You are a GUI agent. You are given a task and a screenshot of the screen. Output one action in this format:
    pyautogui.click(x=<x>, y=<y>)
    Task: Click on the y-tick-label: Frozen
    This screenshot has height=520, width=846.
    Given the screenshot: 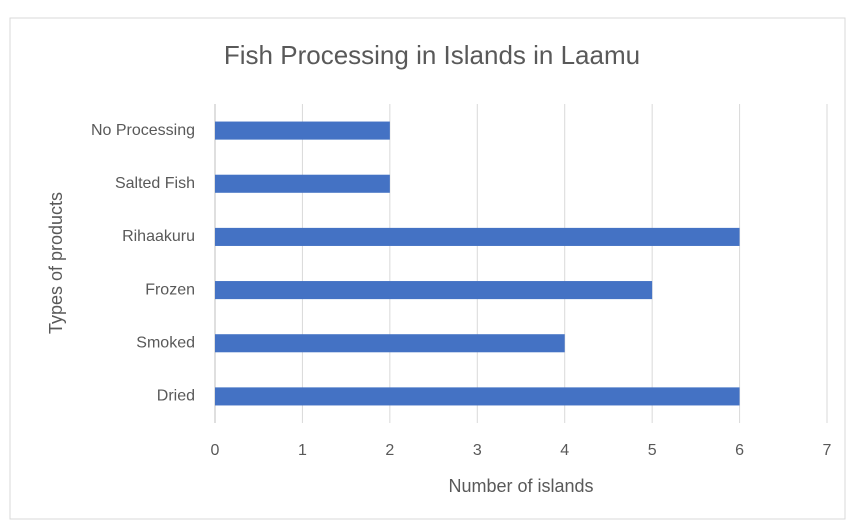 What is the action you would take?
    pyautogui.click(x=170, y=289)
    